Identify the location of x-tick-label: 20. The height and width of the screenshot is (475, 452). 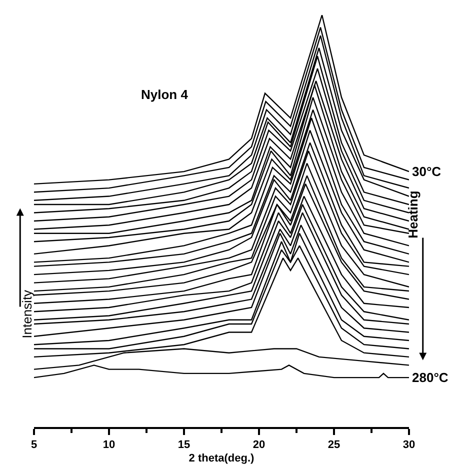
(259, 444).